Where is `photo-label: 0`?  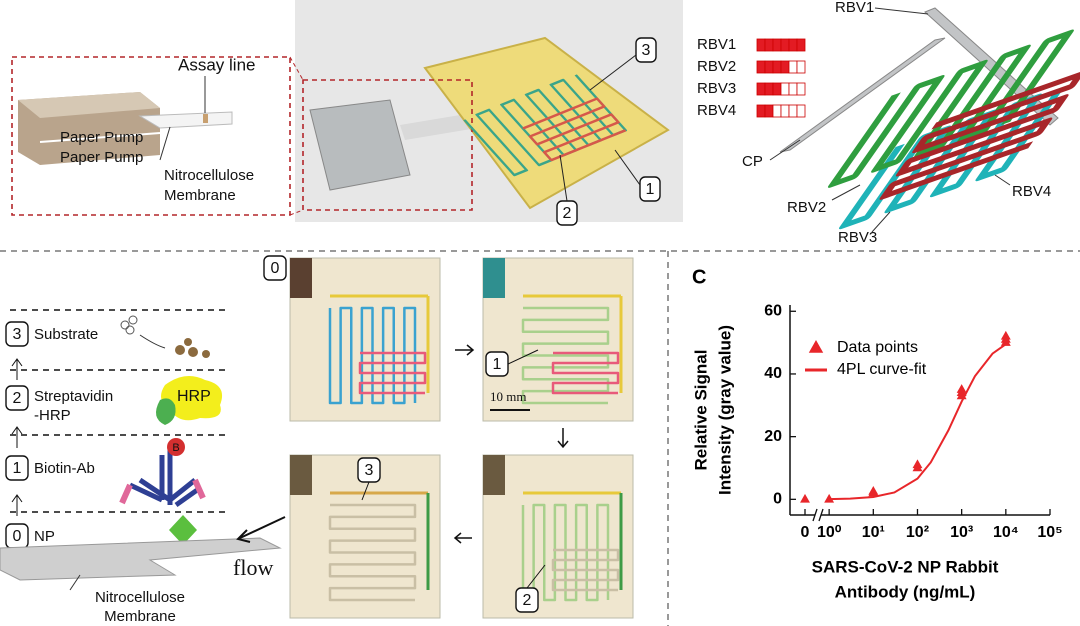
photo-label: 0 is located at coordinates (275, 268).